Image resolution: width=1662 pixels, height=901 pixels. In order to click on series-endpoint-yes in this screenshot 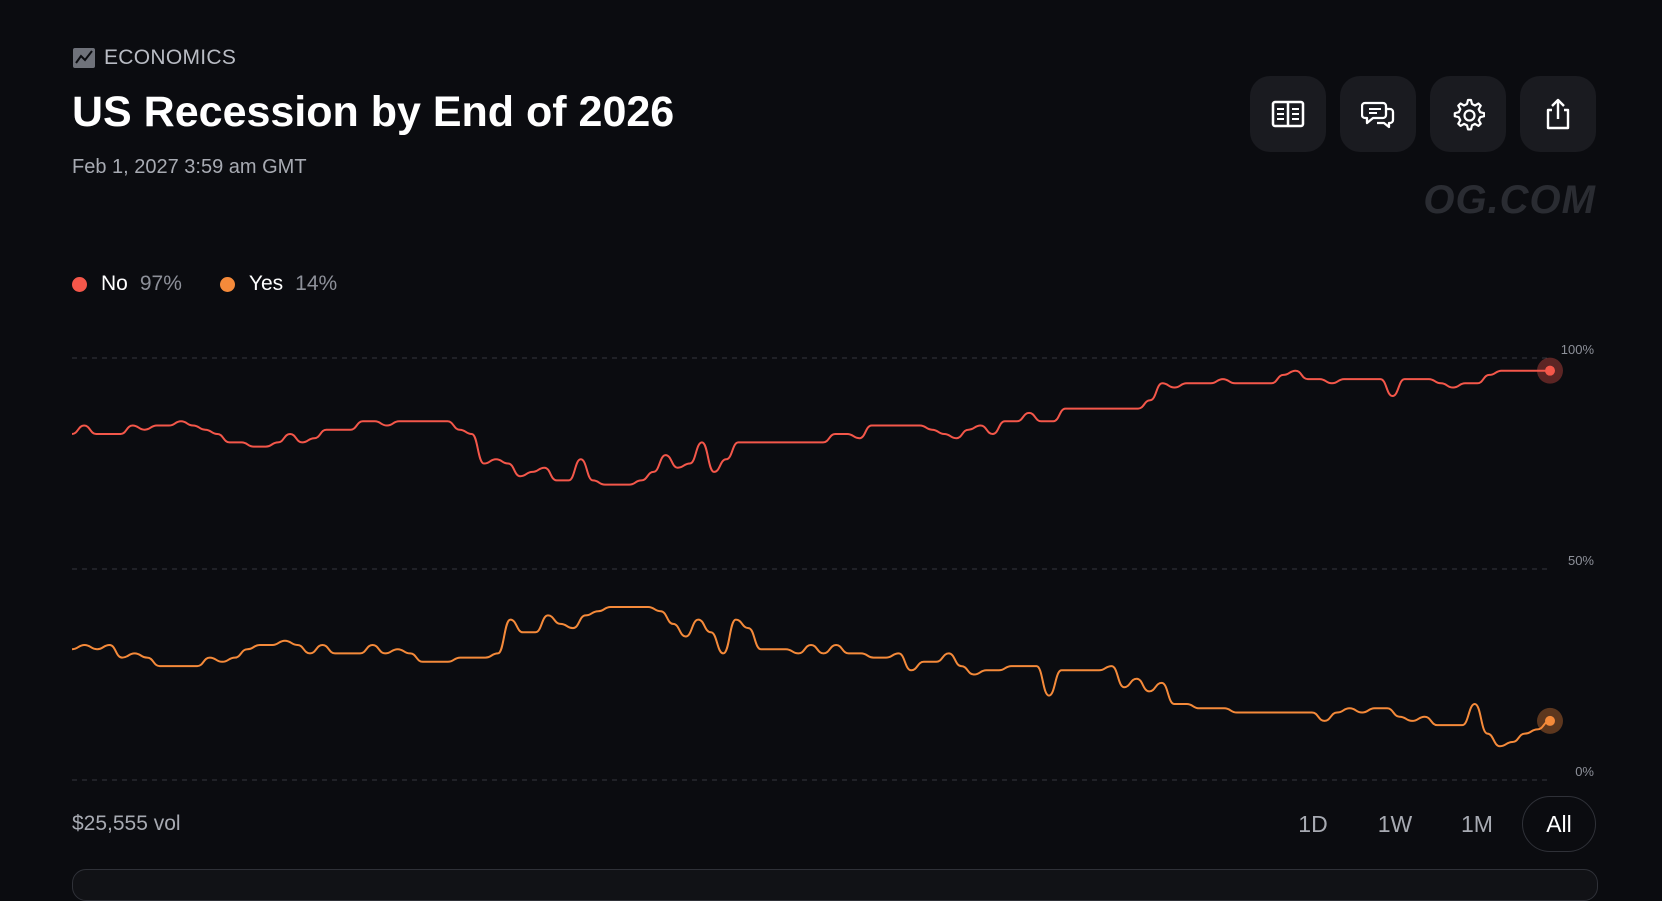, I will do `click(1550, 720)`.